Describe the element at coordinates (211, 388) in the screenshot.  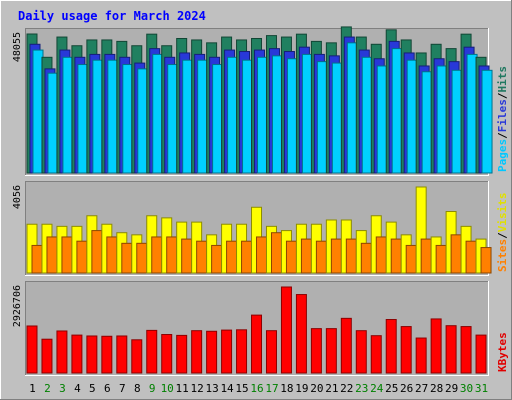
I see `day-label-13: 13` at that location.